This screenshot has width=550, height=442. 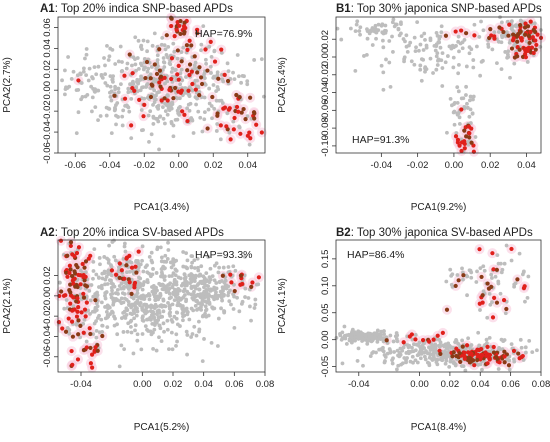 I want to click on x-axis: -0.04 0.00 0.02 0.04 0.06 0.08, so click(x=172, y=381).